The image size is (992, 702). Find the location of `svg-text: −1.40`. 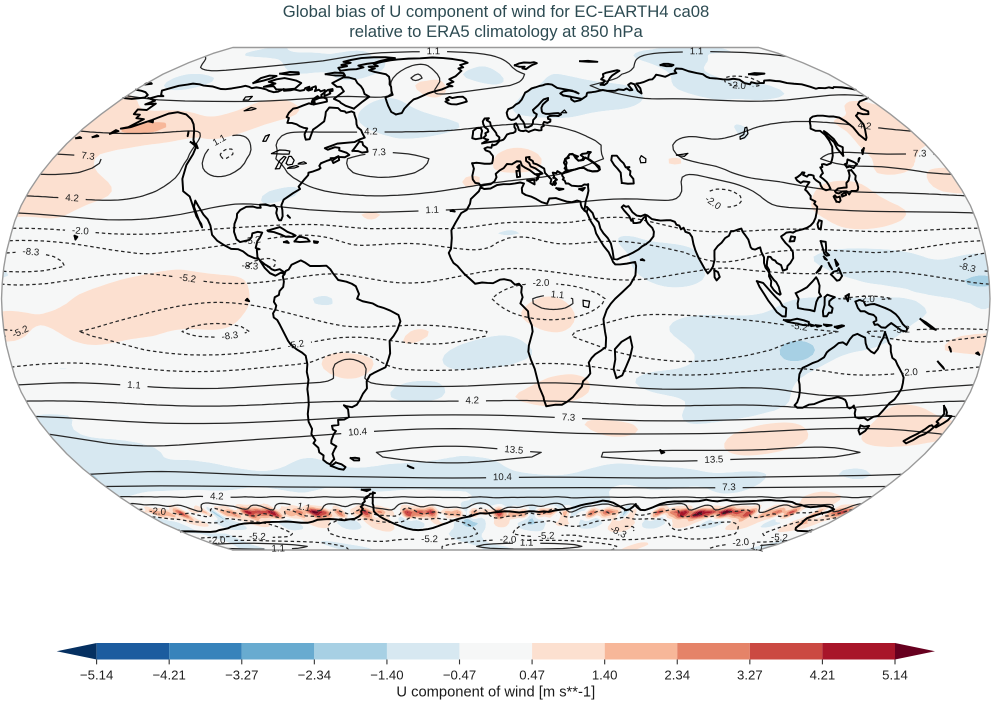

svg-text: −1.40 is located at coordinates (386, 674).